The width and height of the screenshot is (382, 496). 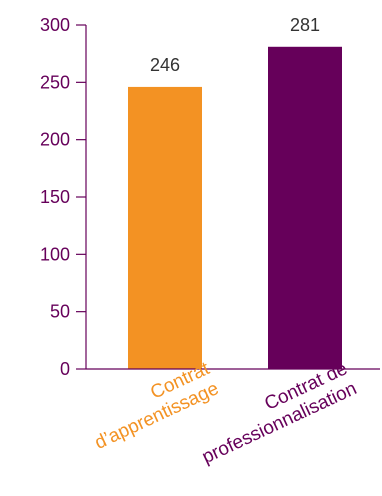 I want to click on y-tick-label: 250, so click(x=55, y=82).